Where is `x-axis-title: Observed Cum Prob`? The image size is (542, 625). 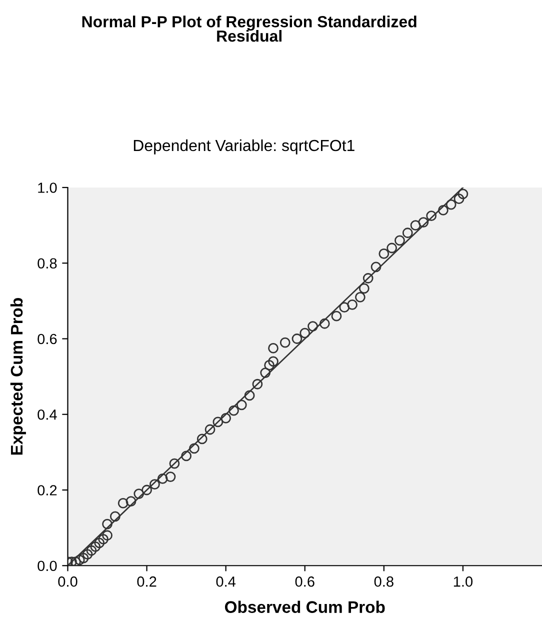
x-axis-title: Observed Cum Prob is located at coordinates (304, 606).